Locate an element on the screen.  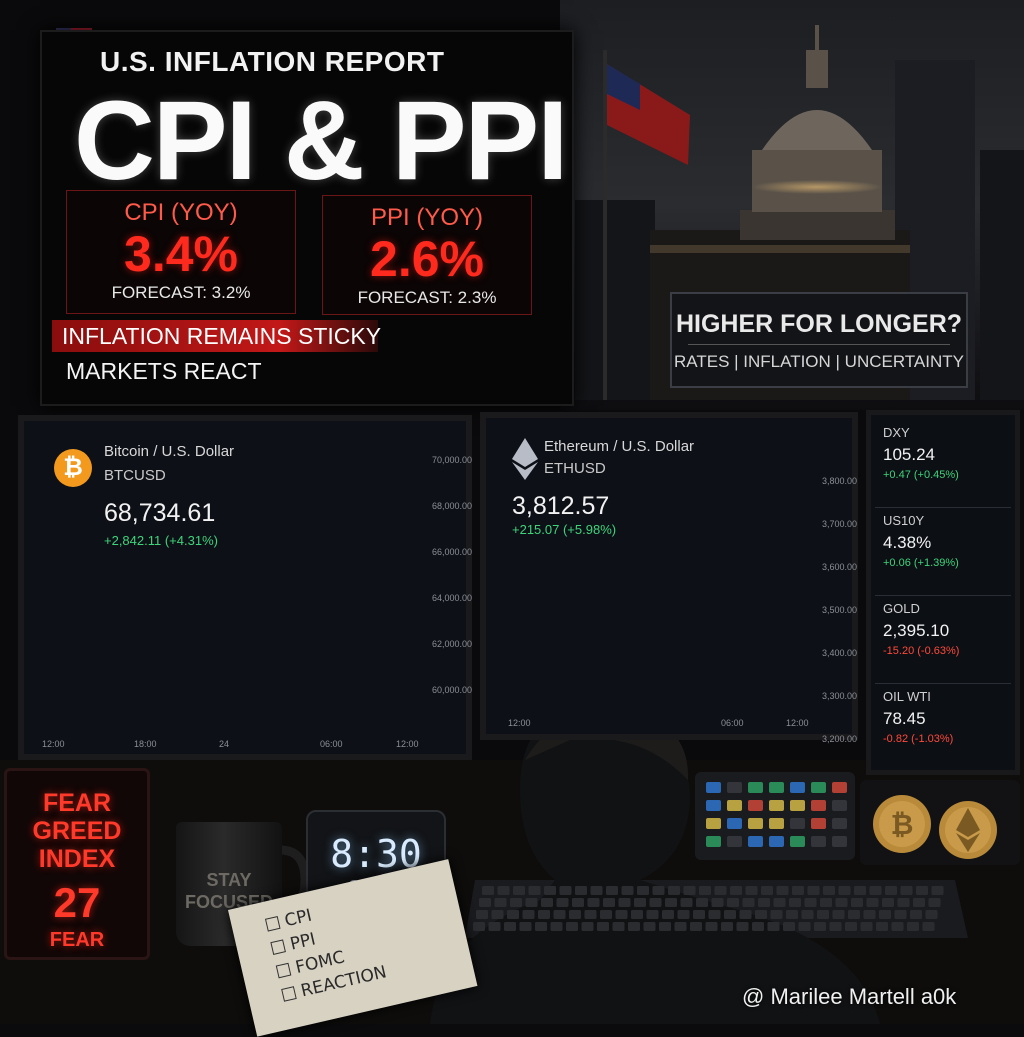
report-title: U.S. INFLATION REPORT is located at coordinates (272, 61).